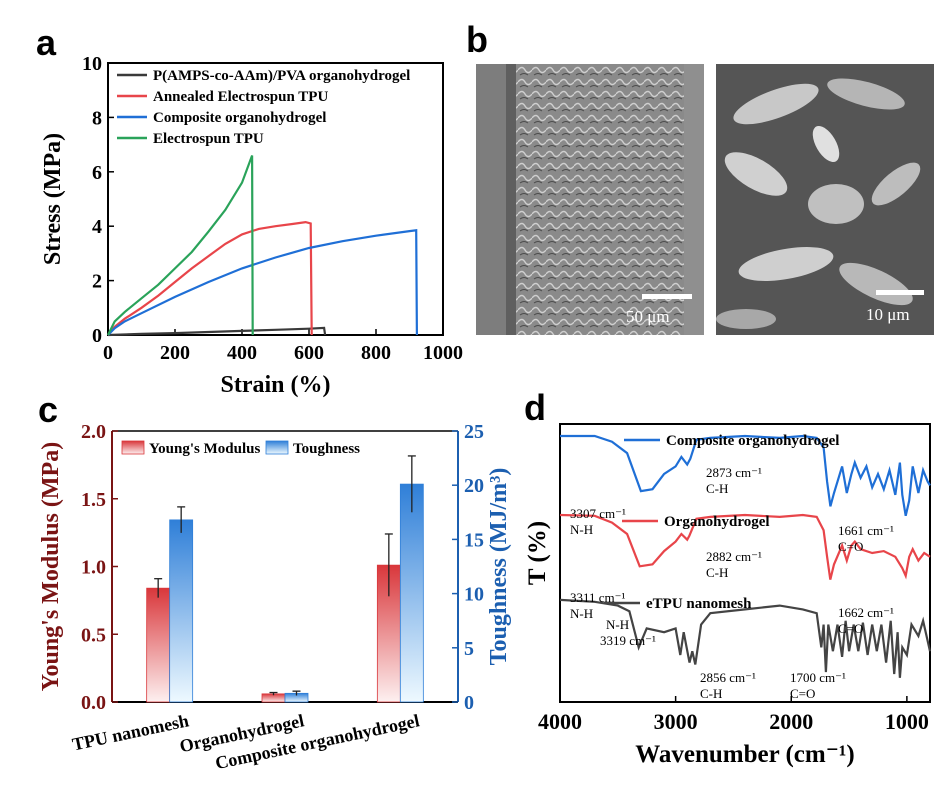  I want to click on chart-c-legend-label: Young's Modulus, so click(204, 449).